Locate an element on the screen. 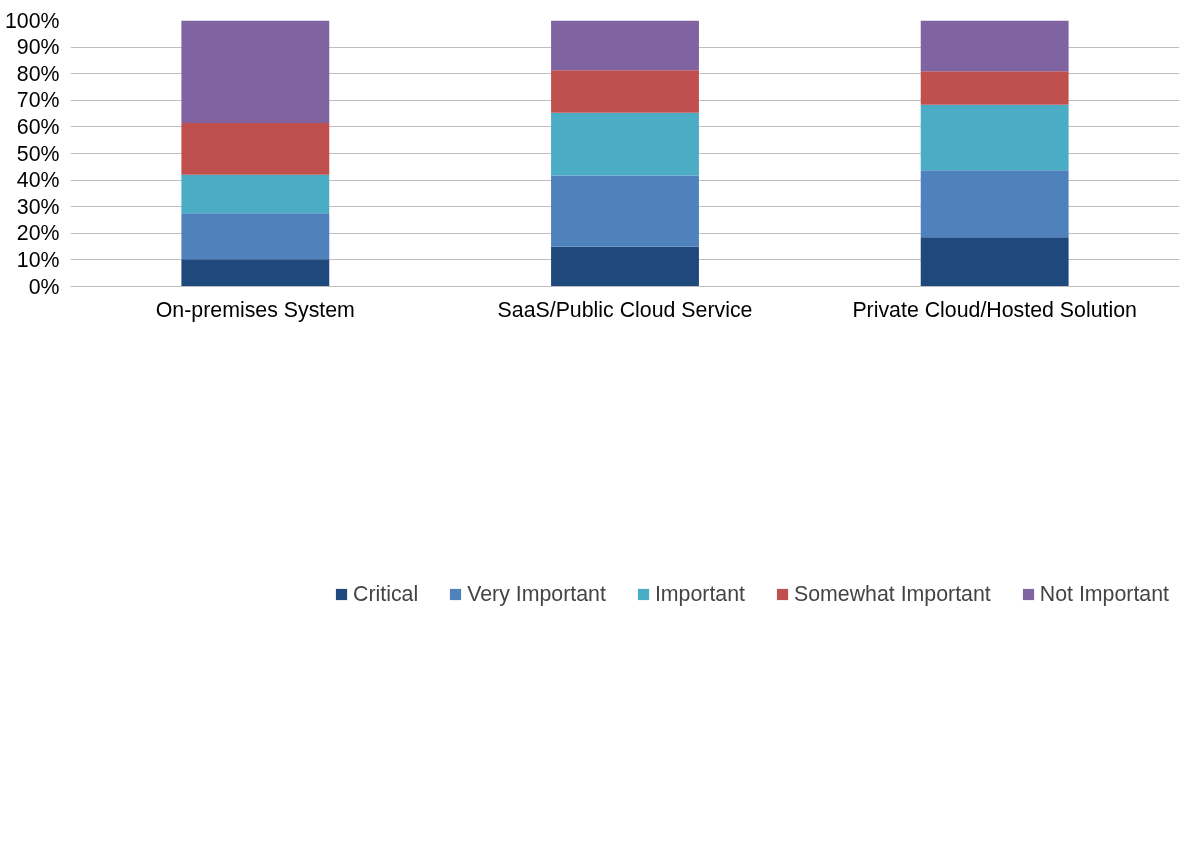  y-tick-label: 100% is located at coordinates (32, 20).